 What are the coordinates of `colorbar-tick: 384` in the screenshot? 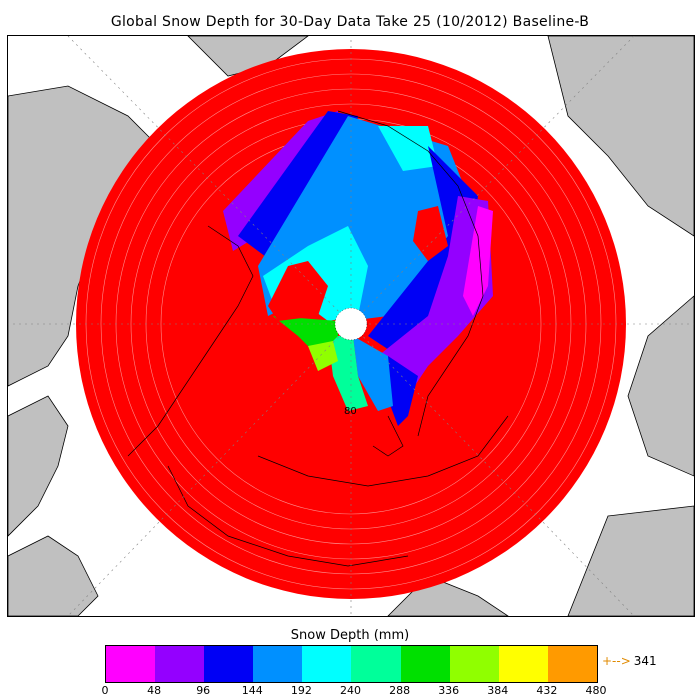 It's located at (498, 690).